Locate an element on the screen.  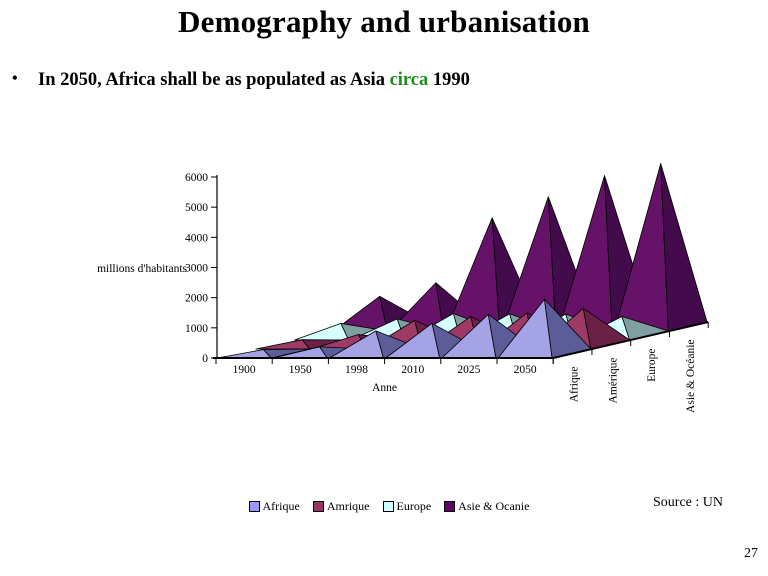
legend-label: Amrique is located at coordinates (348, 506).